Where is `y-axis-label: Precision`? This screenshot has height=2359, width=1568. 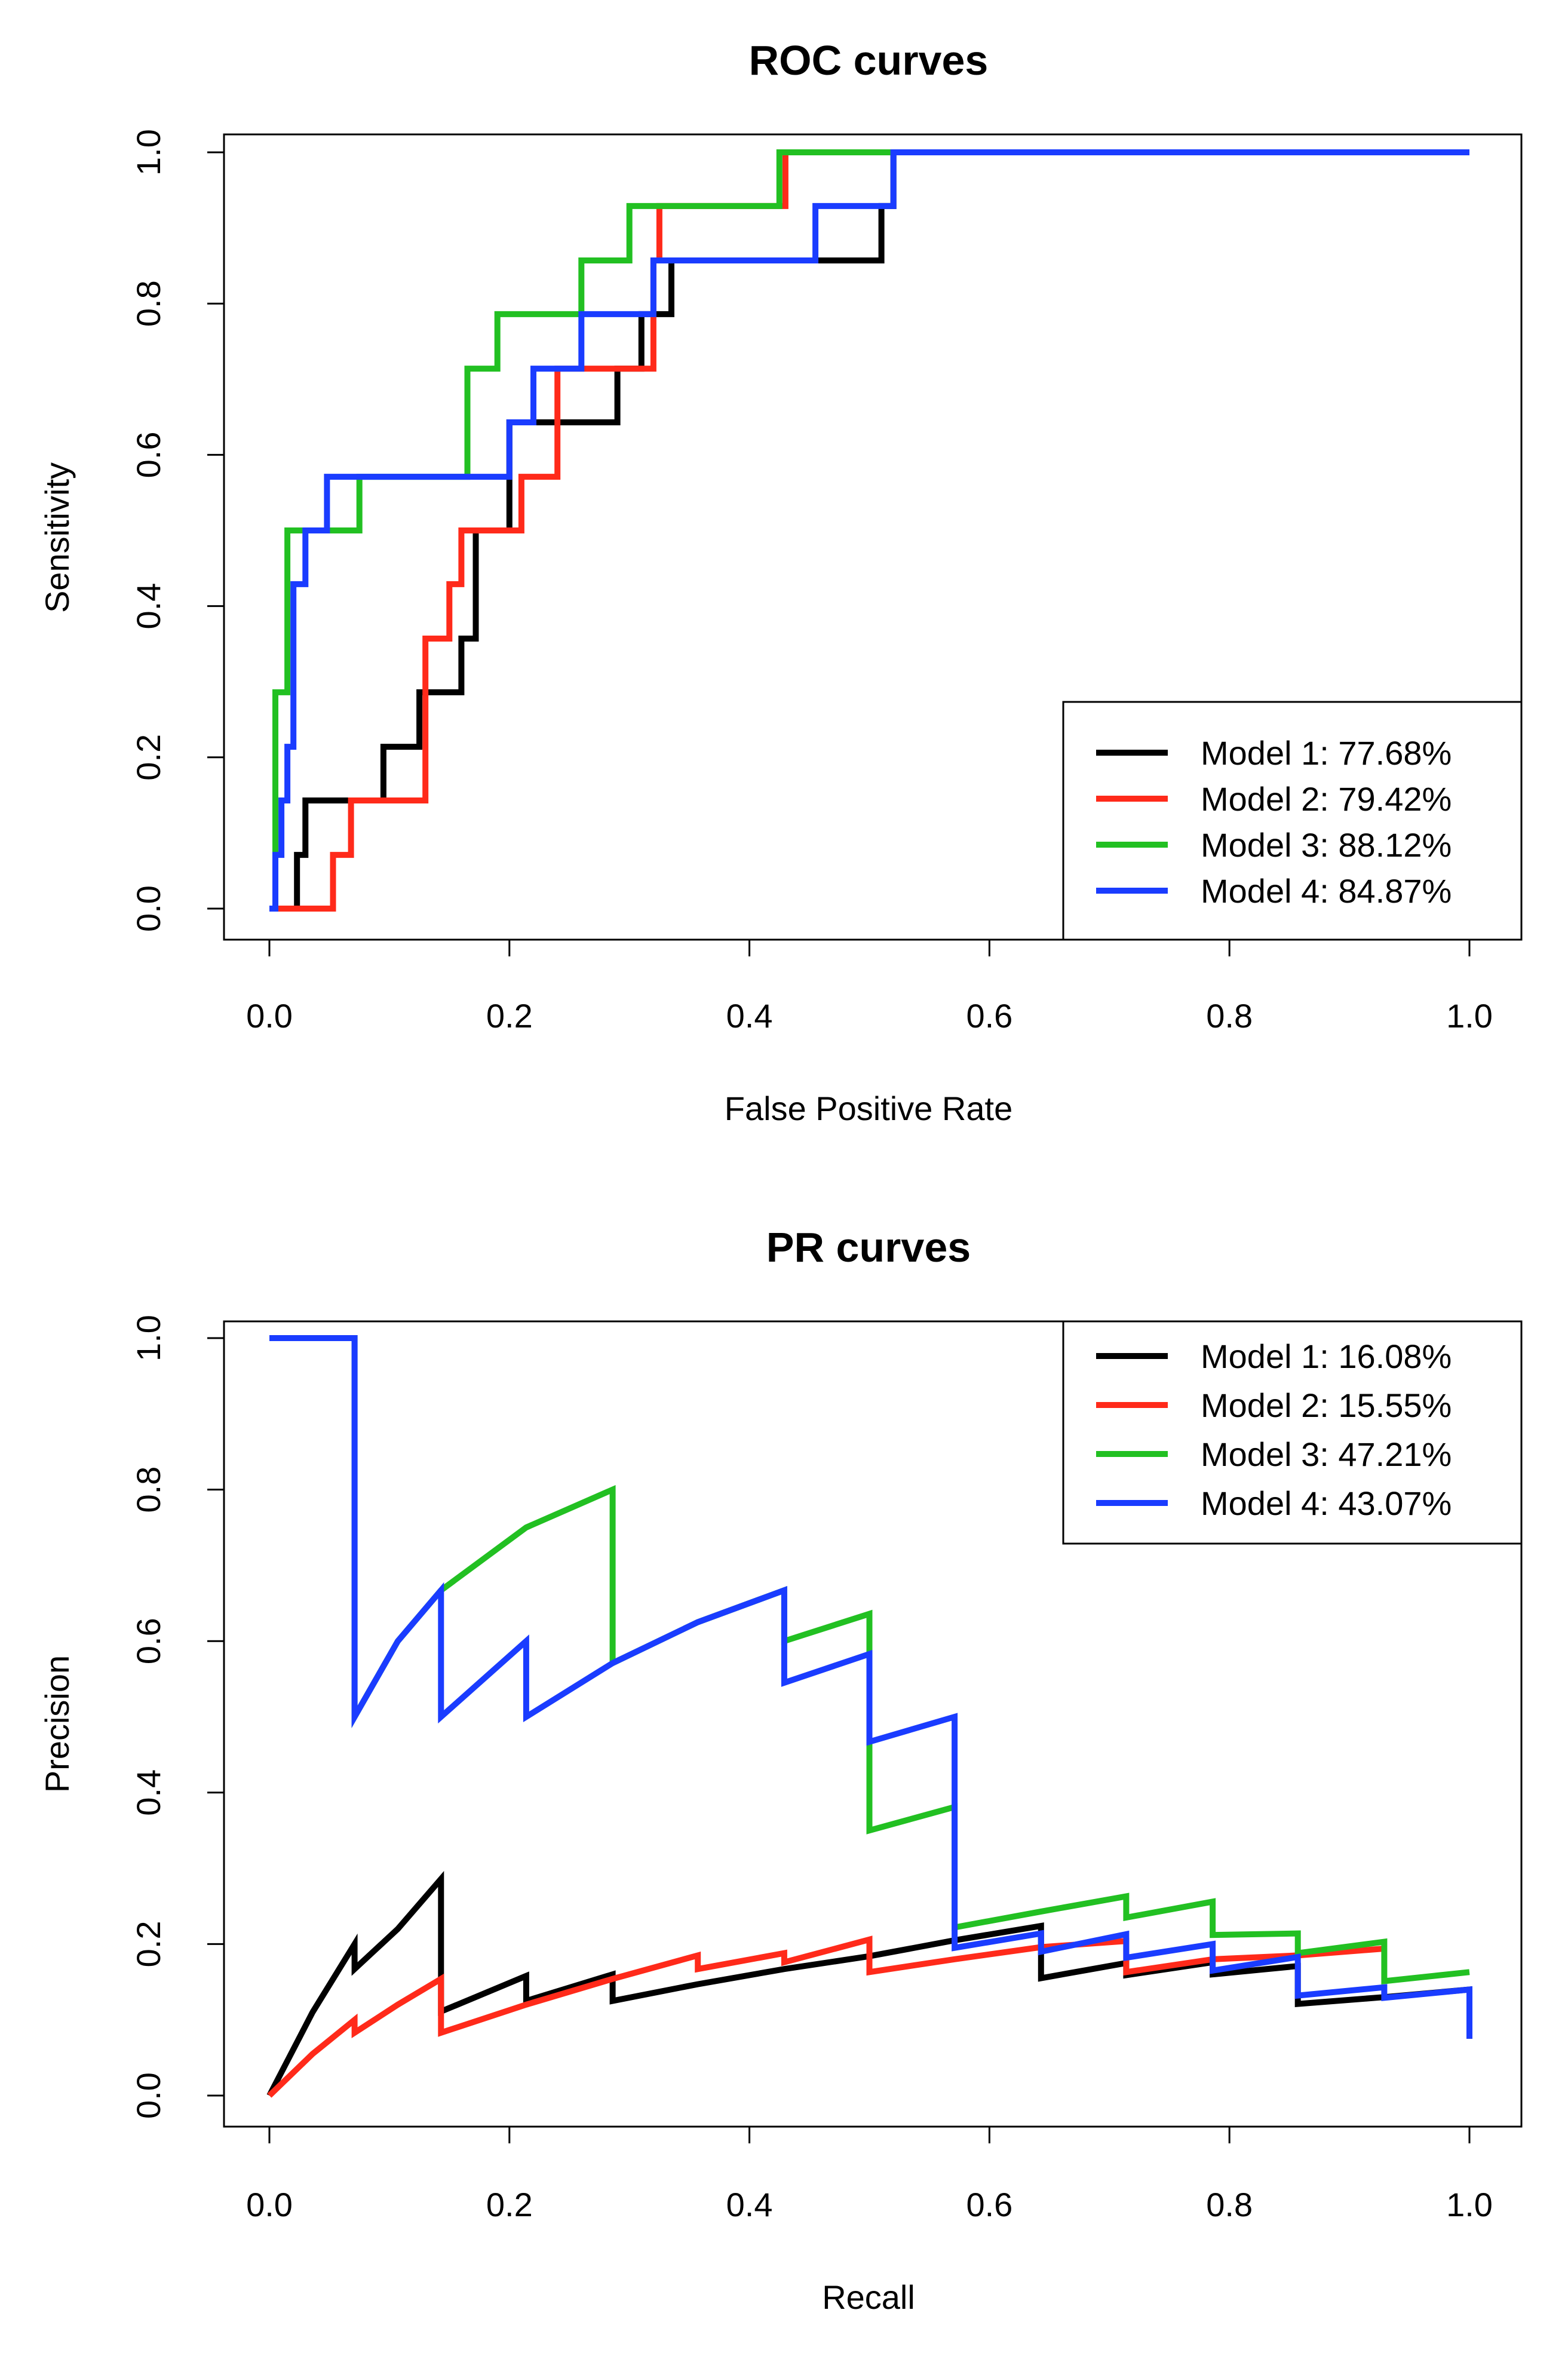 y-axis-label: Precision is located at coordinates (57, 1724).